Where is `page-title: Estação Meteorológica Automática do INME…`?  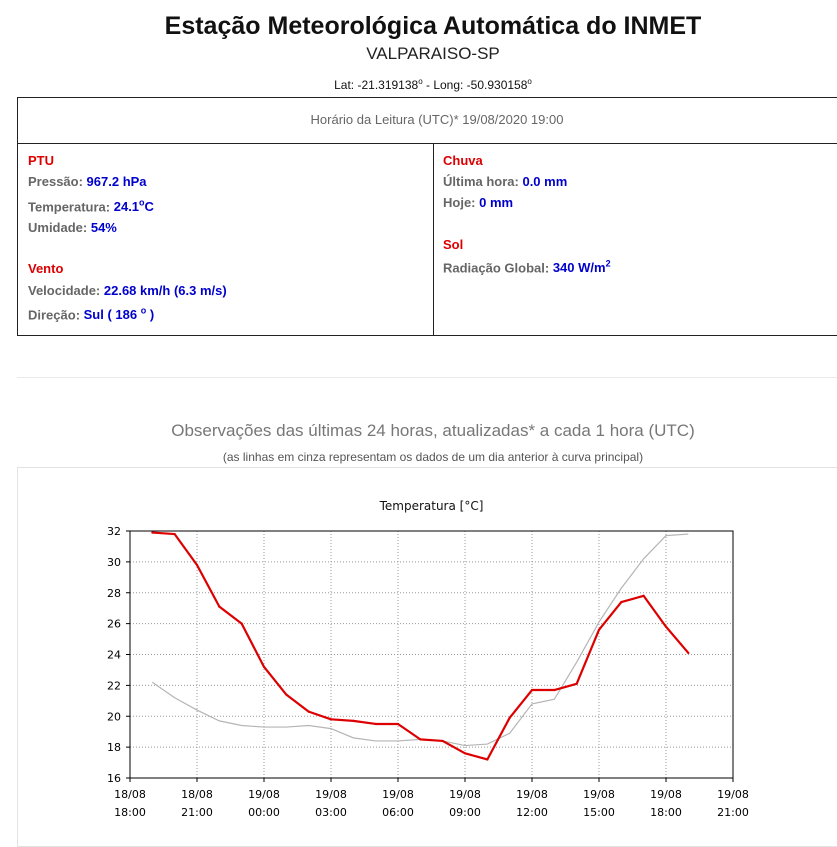
page-title: Estação Meteorológica Automática do INME… is located at coordinates (433, 26).